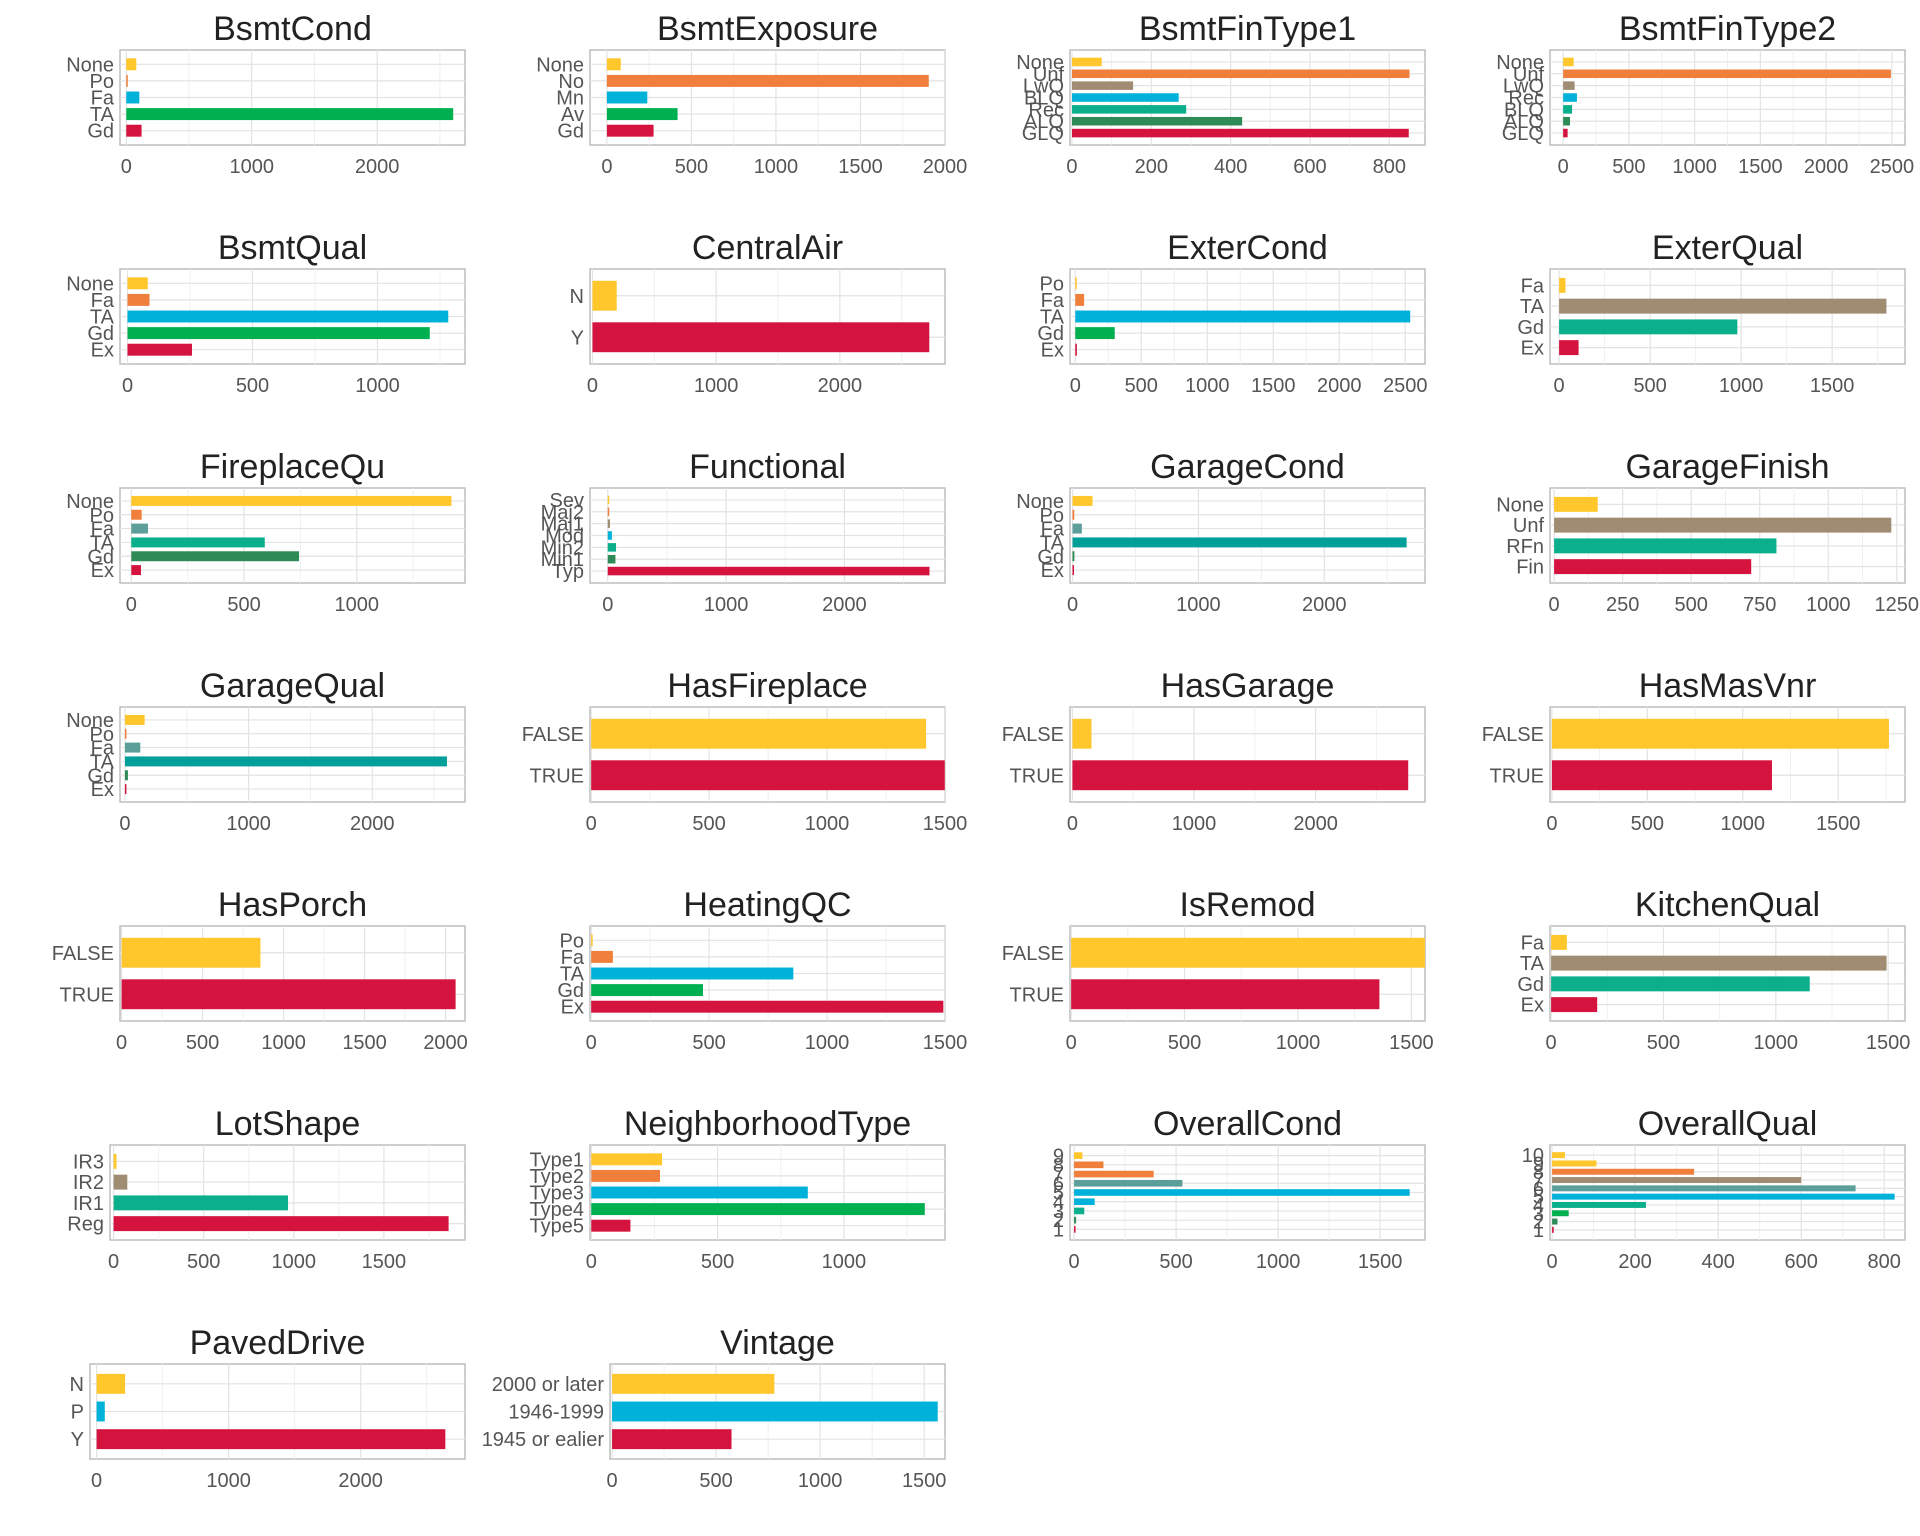 The height and width of the screenshot is (1536, 1920). What do you see at coordinates (1727, 248) in the screenshot?
I see `chart-title: ExterQual` at bounding box center [1727, 248].